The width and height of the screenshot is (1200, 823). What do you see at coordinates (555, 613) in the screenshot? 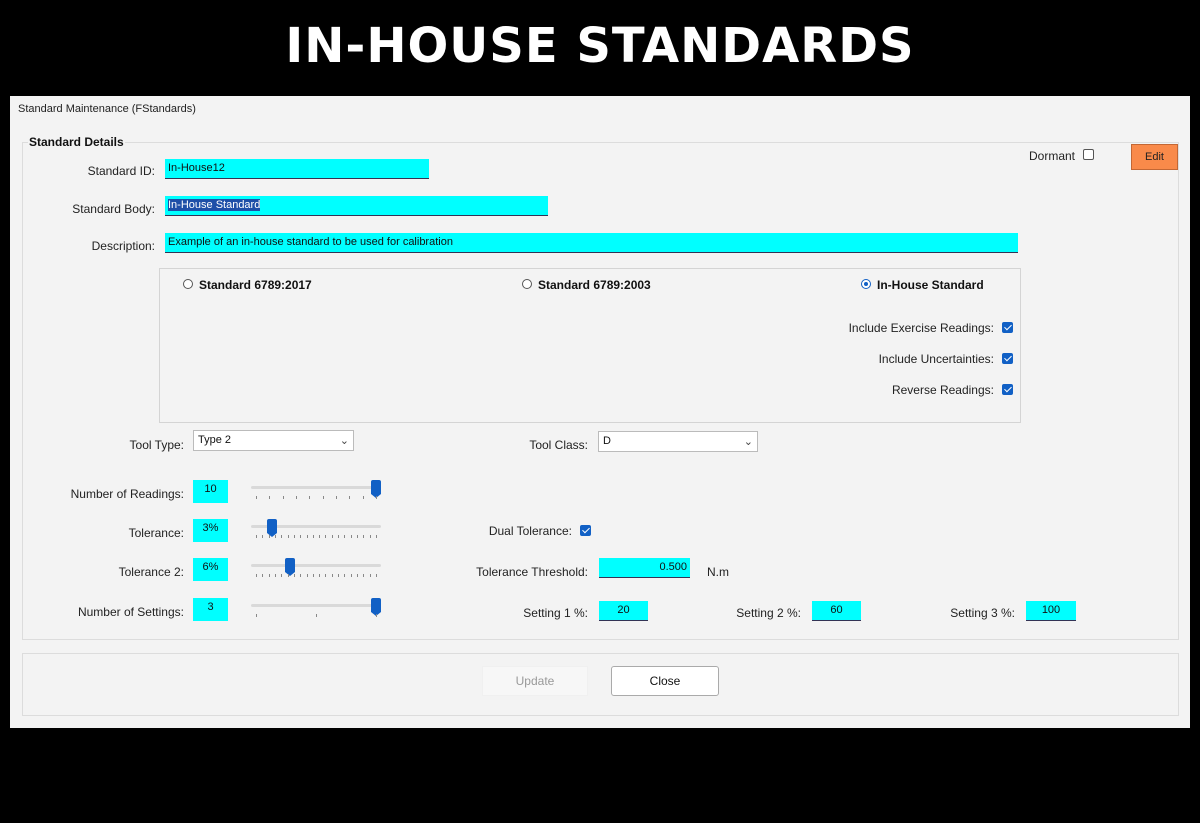
I see `setting-1-label: Setting 1 %:` at bounding box center [555, 613].